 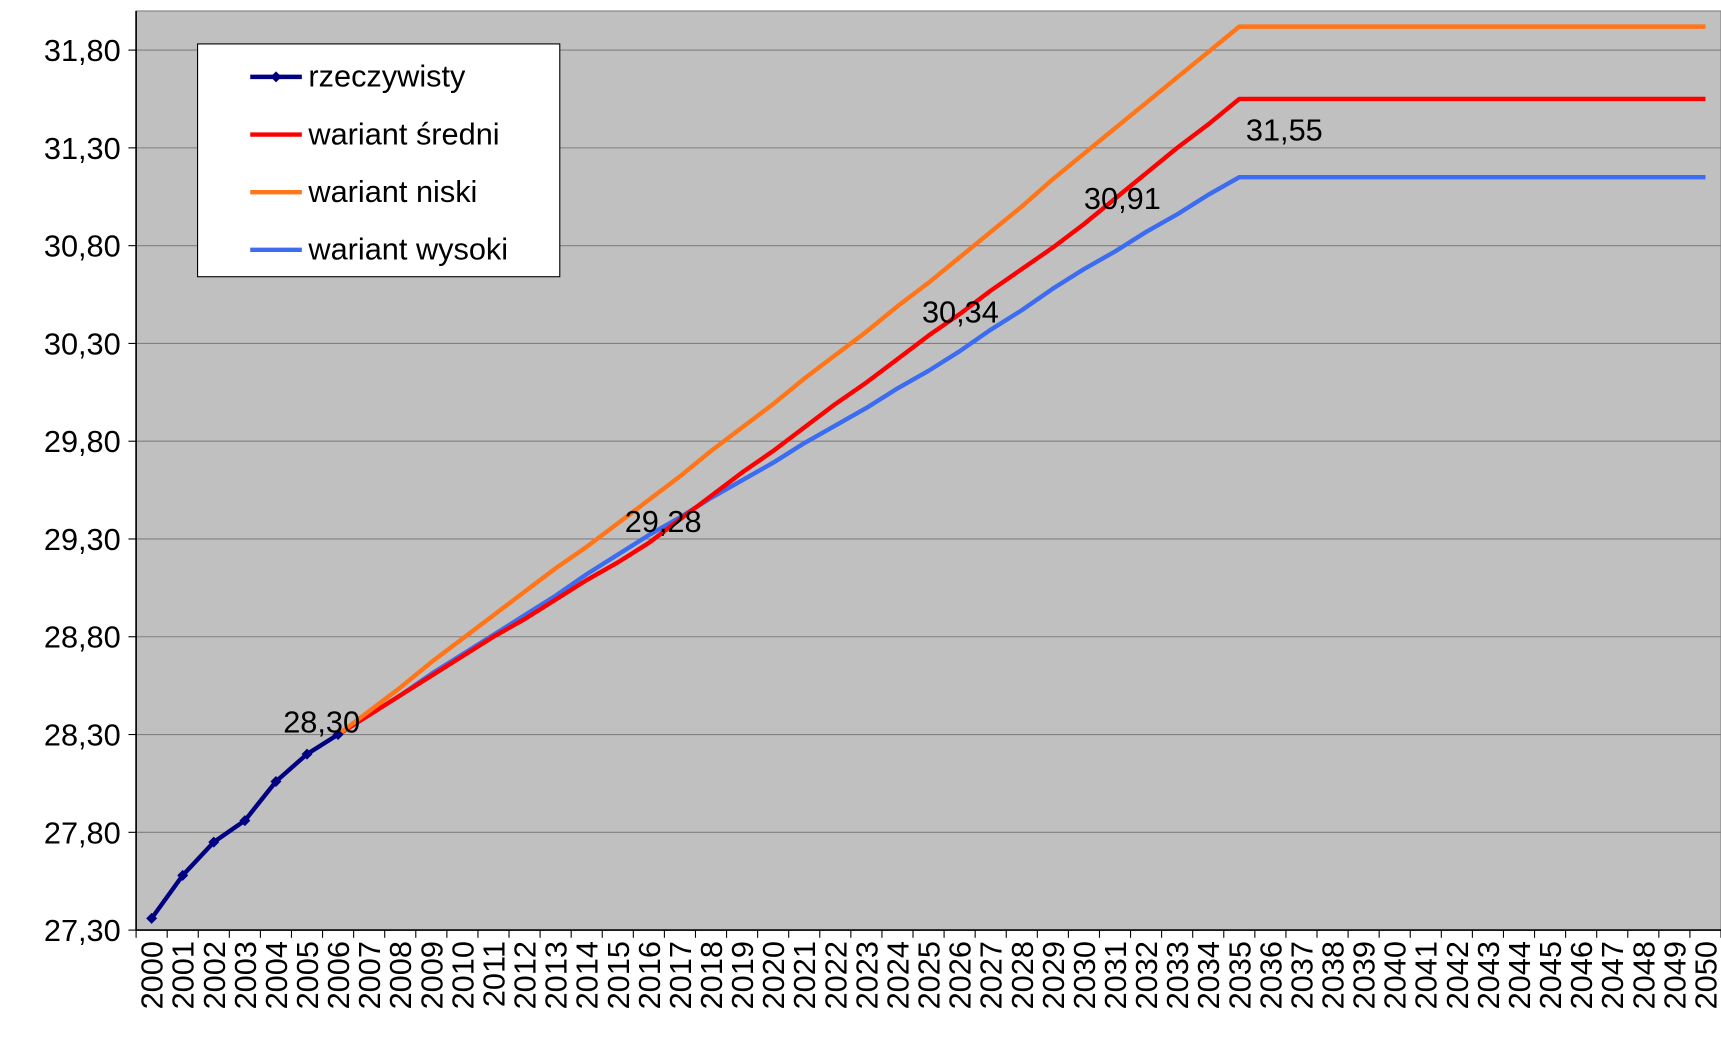 I want to click on y-tick-label: 31,80, so click(x=82, y=50).